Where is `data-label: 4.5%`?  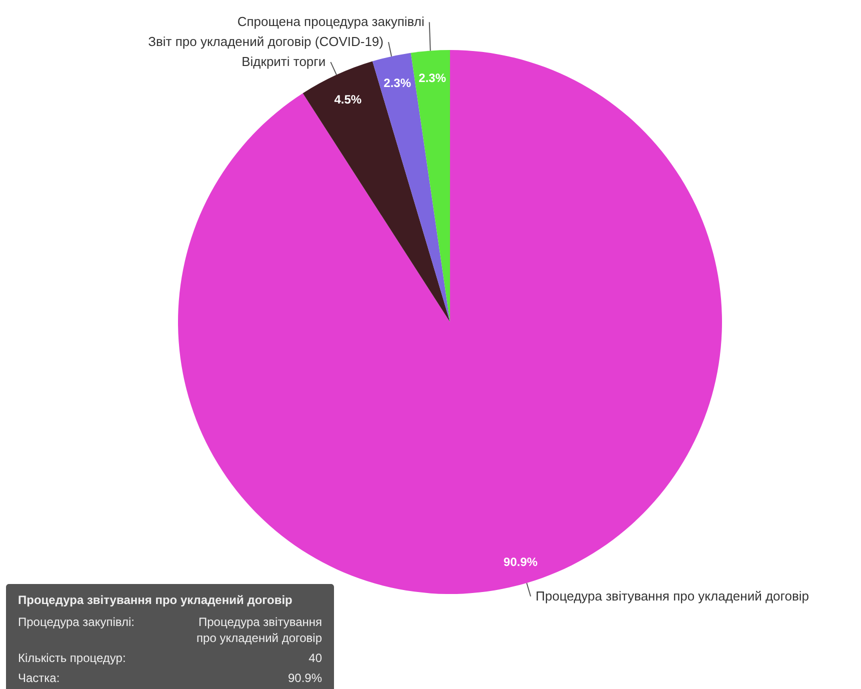
data-label: 4.5% is located at coordinates (348, 99).